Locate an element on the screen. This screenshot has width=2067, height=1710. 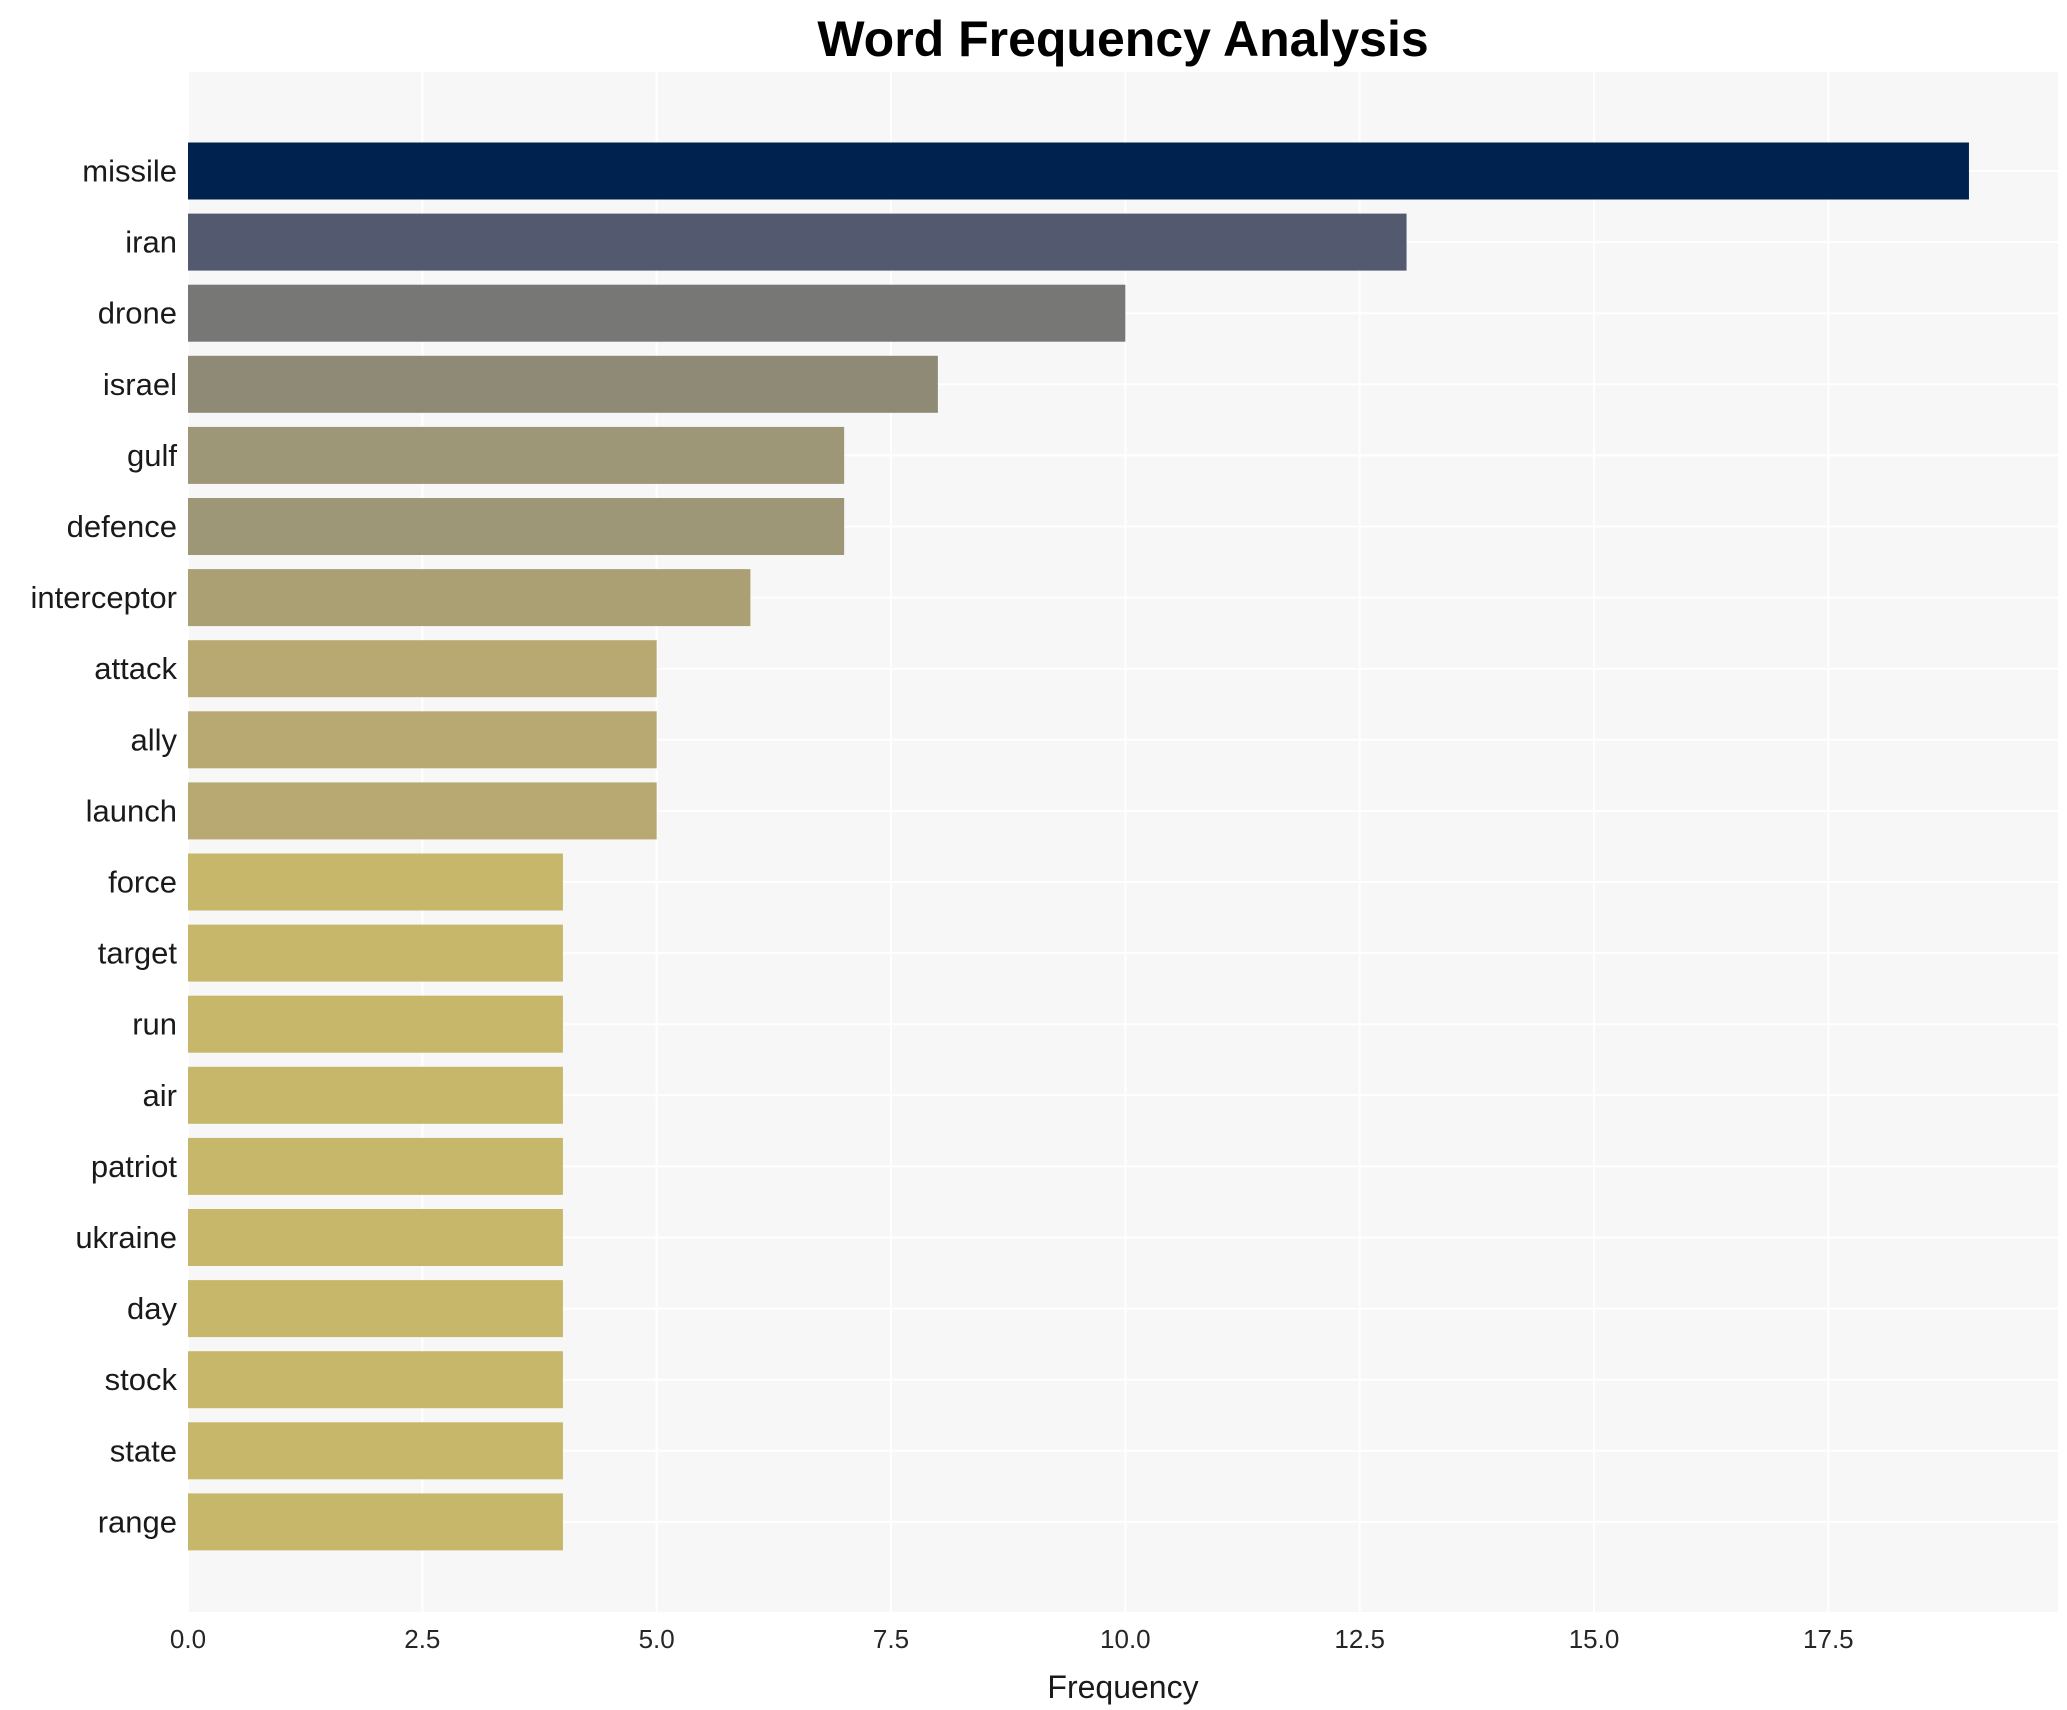
bar-day is located at coordinates (375, 1309).